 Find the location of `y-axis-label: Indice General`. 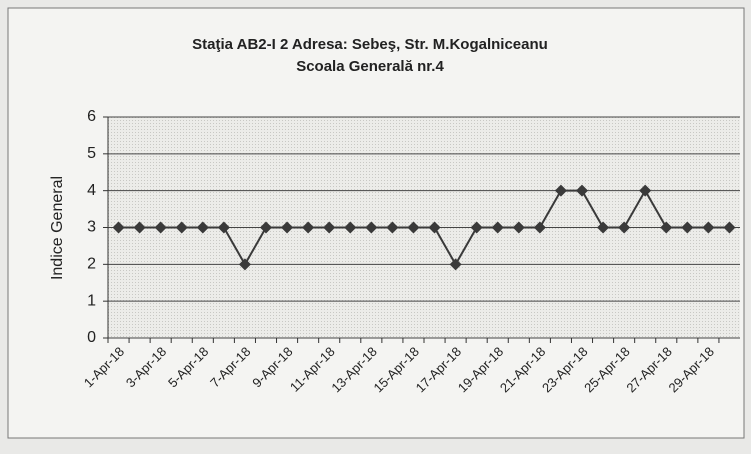

y-axis-label: Indice General is located at coordinates (57, 228).